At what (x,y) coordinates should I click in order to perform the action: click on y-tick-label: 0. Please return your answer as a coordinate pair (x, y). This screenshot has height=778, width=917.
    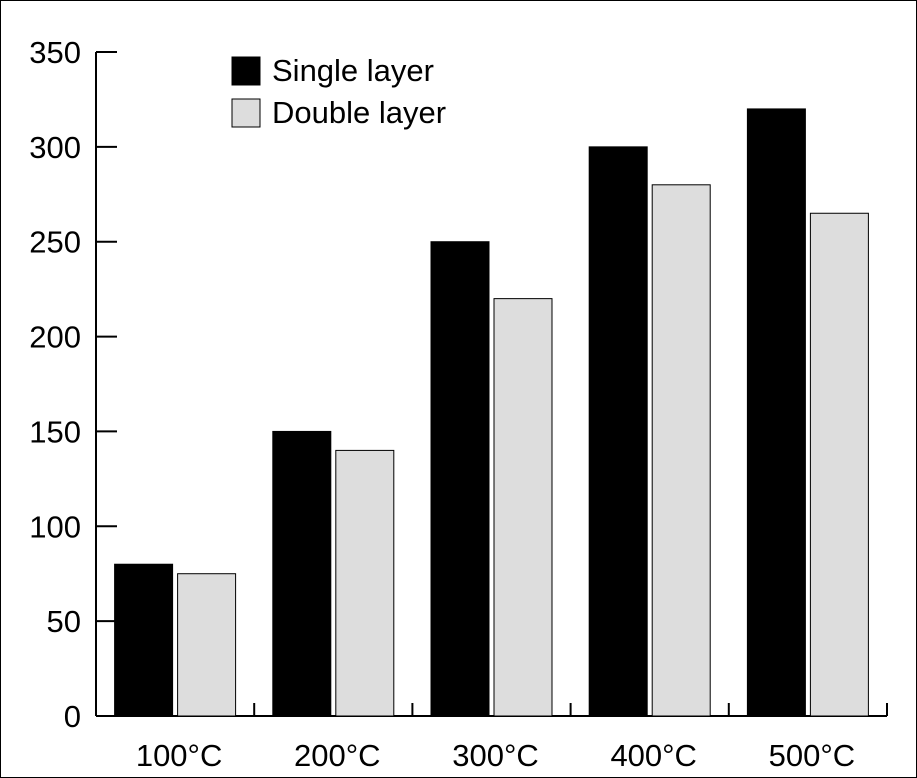
    Looking at the image, I should click on (72, 716).